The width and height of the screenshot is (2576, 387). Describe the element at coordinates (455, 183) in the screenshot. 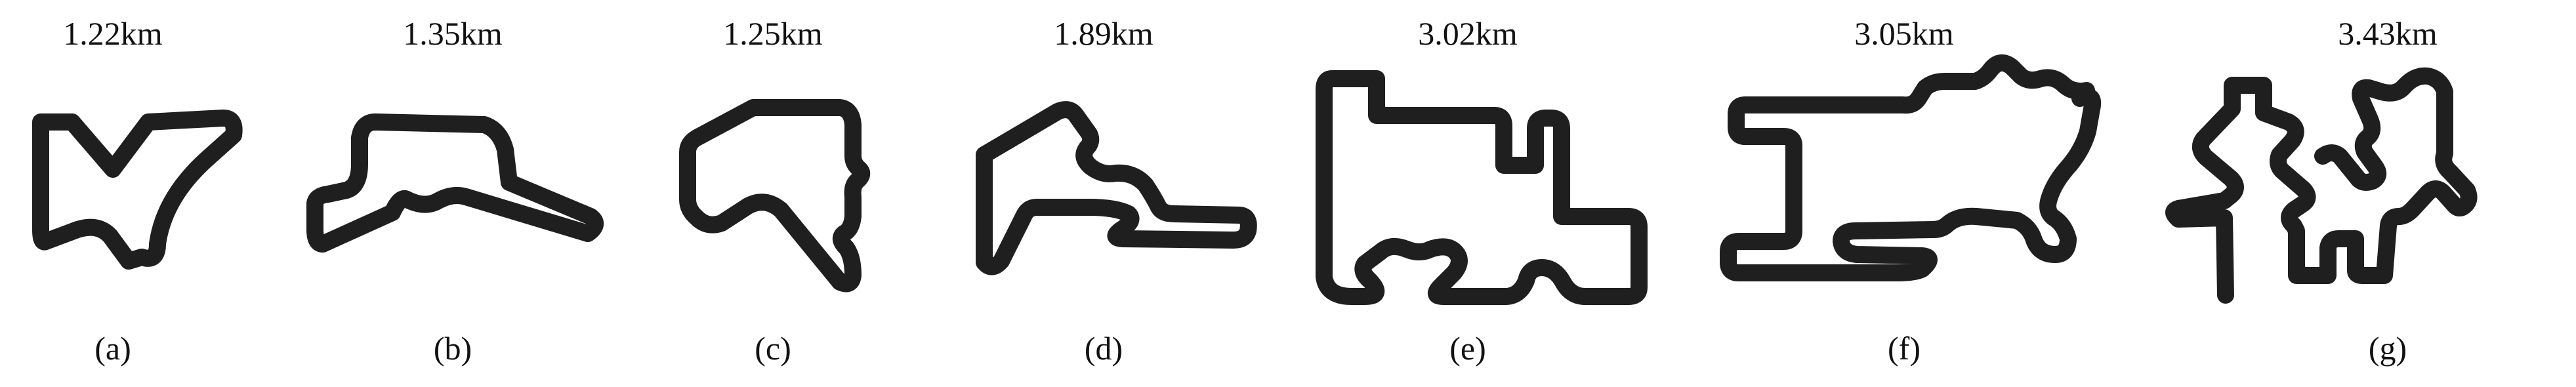

I see `track-b-outline` at that location.